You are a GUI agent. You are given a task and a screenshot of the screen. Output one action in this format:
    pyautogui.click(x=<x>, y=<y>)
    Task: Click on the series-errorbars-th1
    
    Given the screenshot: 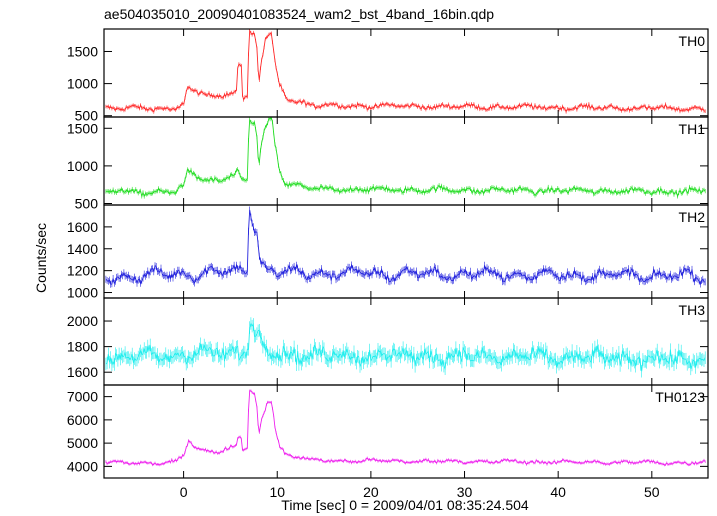 What is the action you would take?
    pyautogui.click(x=405, y=158)
    